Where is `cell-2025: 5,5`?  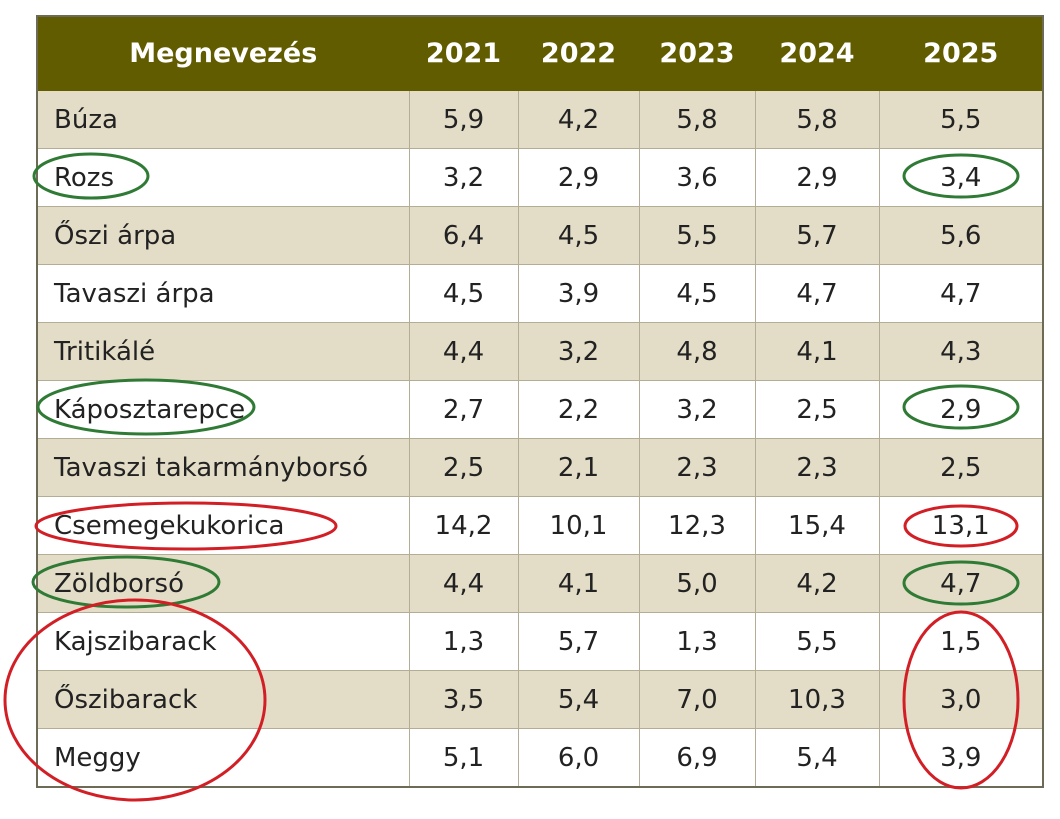 cell-2025: 5,5 is located at coordinates (961, 119).